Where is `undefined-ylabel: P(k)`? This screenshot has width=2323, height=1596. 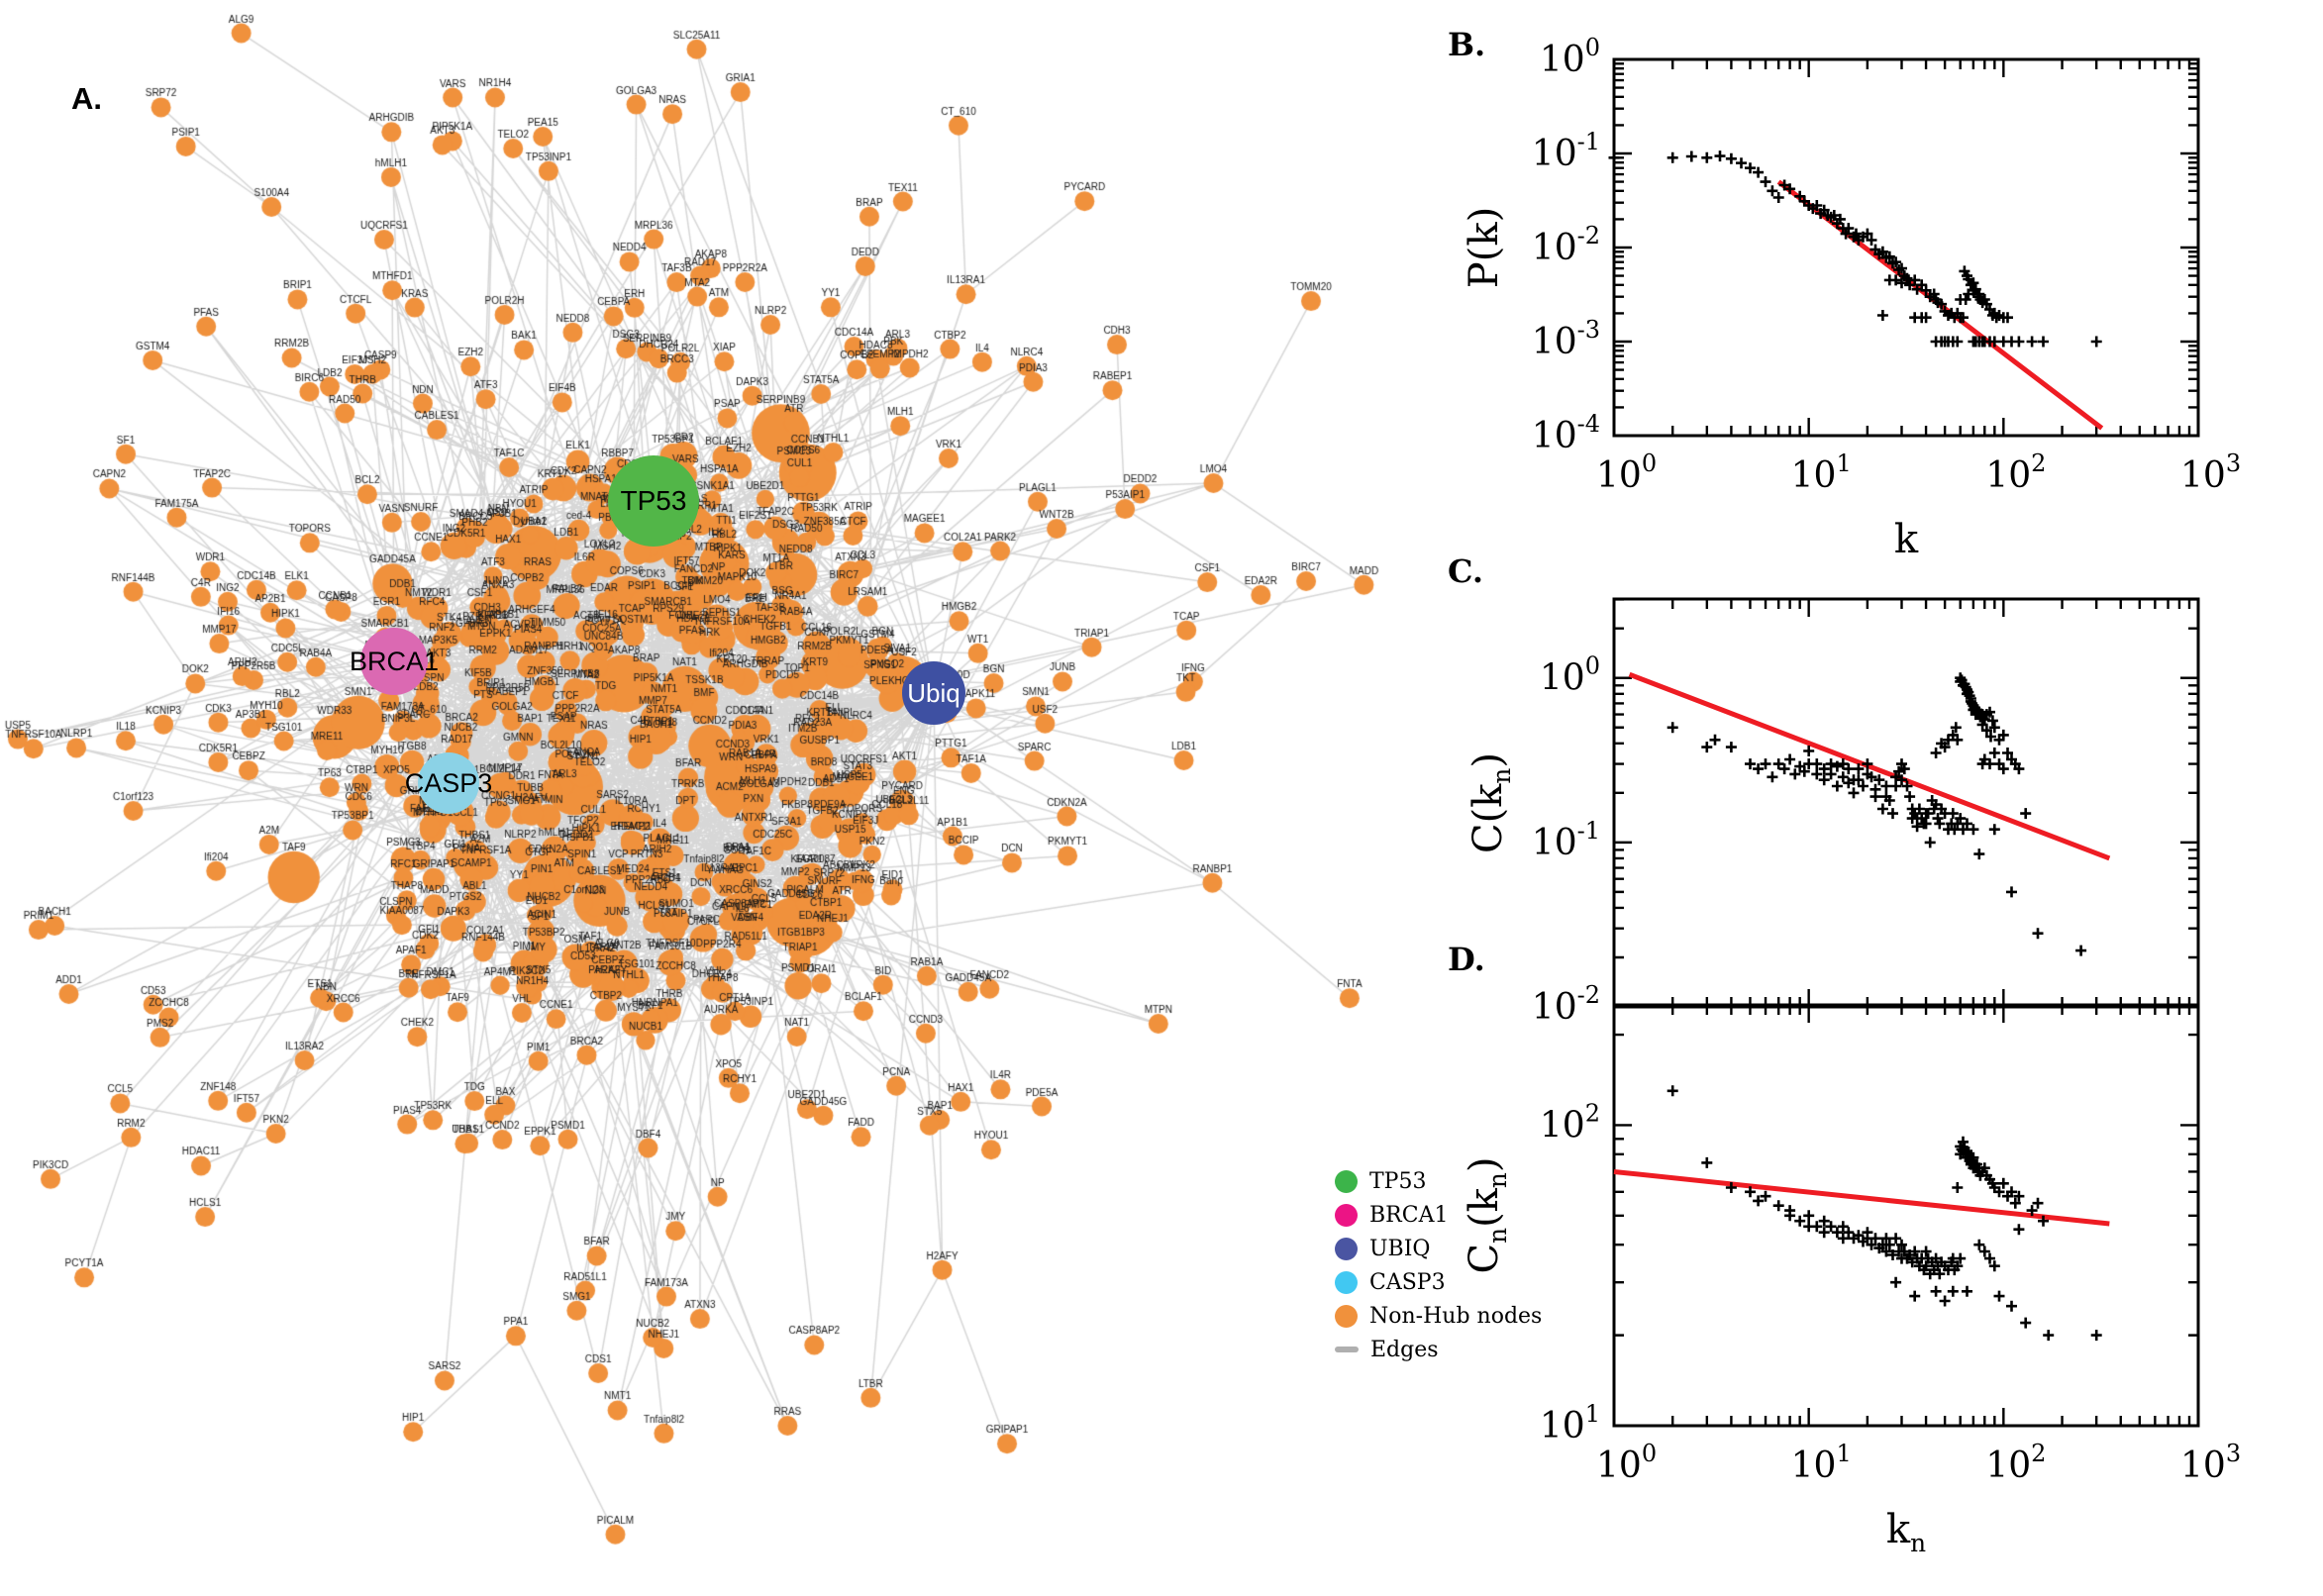
undefined-ylabel: P(k) is located at coordinates (1485, 247).